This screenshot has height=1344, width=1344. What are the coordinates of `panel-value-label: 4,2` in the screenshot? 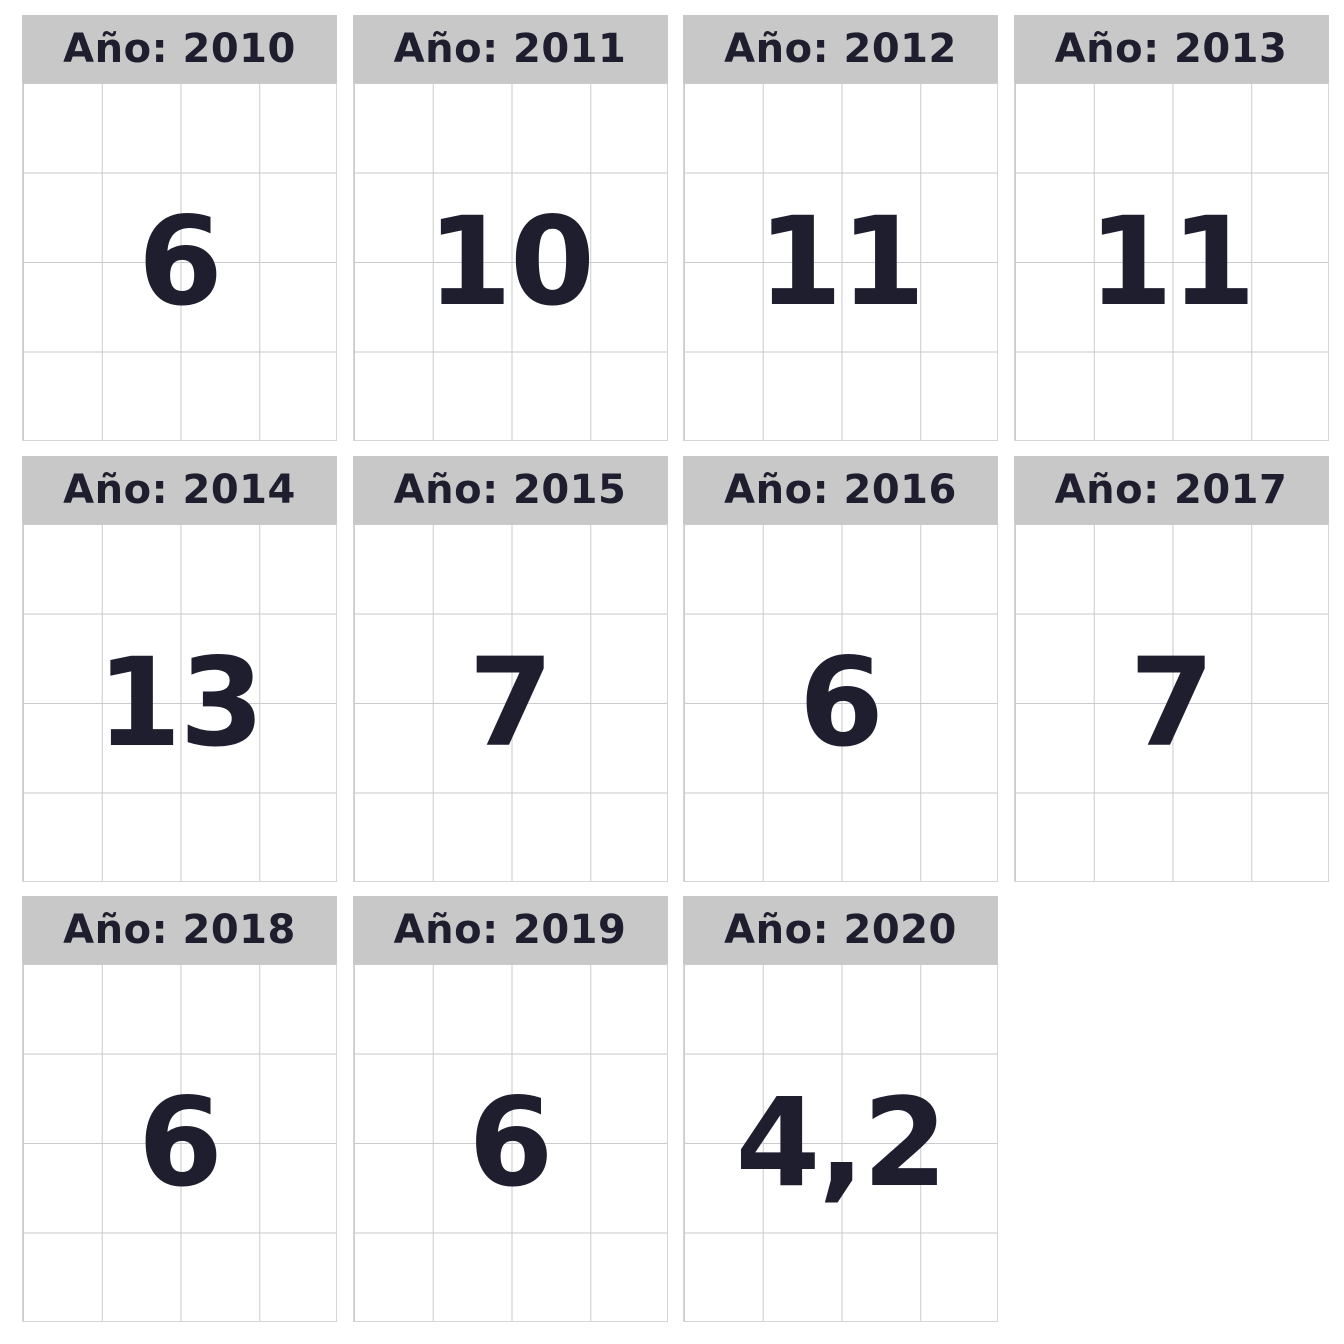 It's located at (841, 1143).